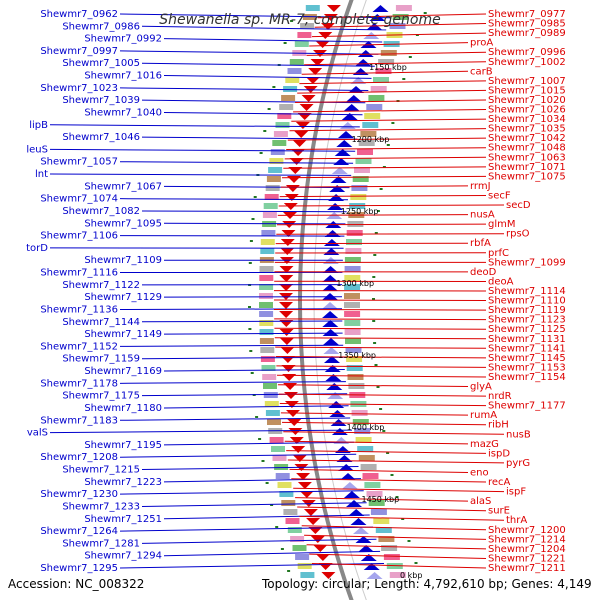 This screenshot has width=600, height=600. Describe the element at coordinates (38, 125) in the screenshot. I see `left-gene-label: lipB` at that location.